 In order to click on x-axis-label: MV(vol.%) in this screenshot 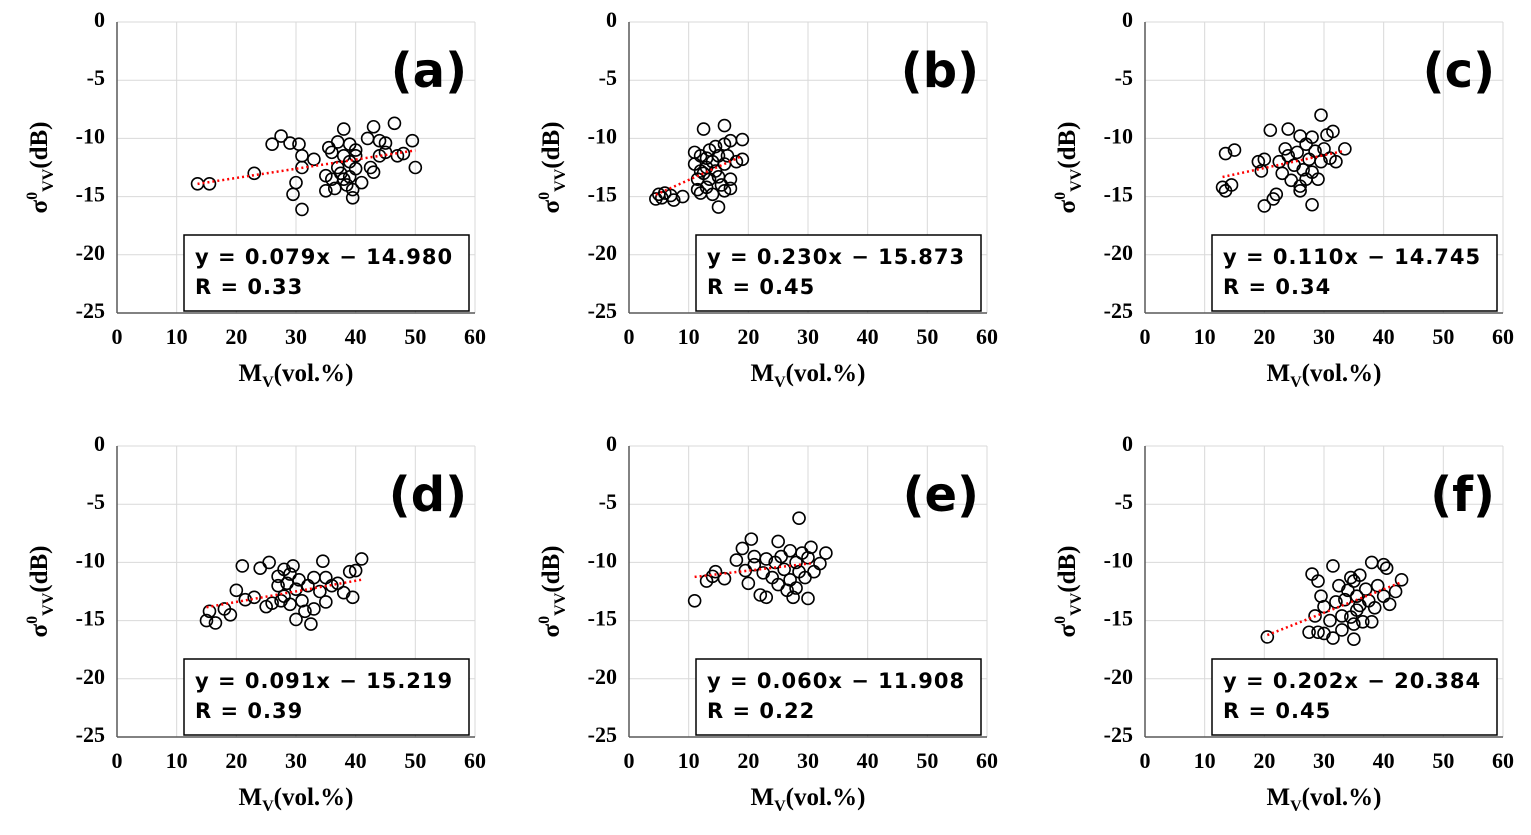, I will do `click(1323, 799)`.